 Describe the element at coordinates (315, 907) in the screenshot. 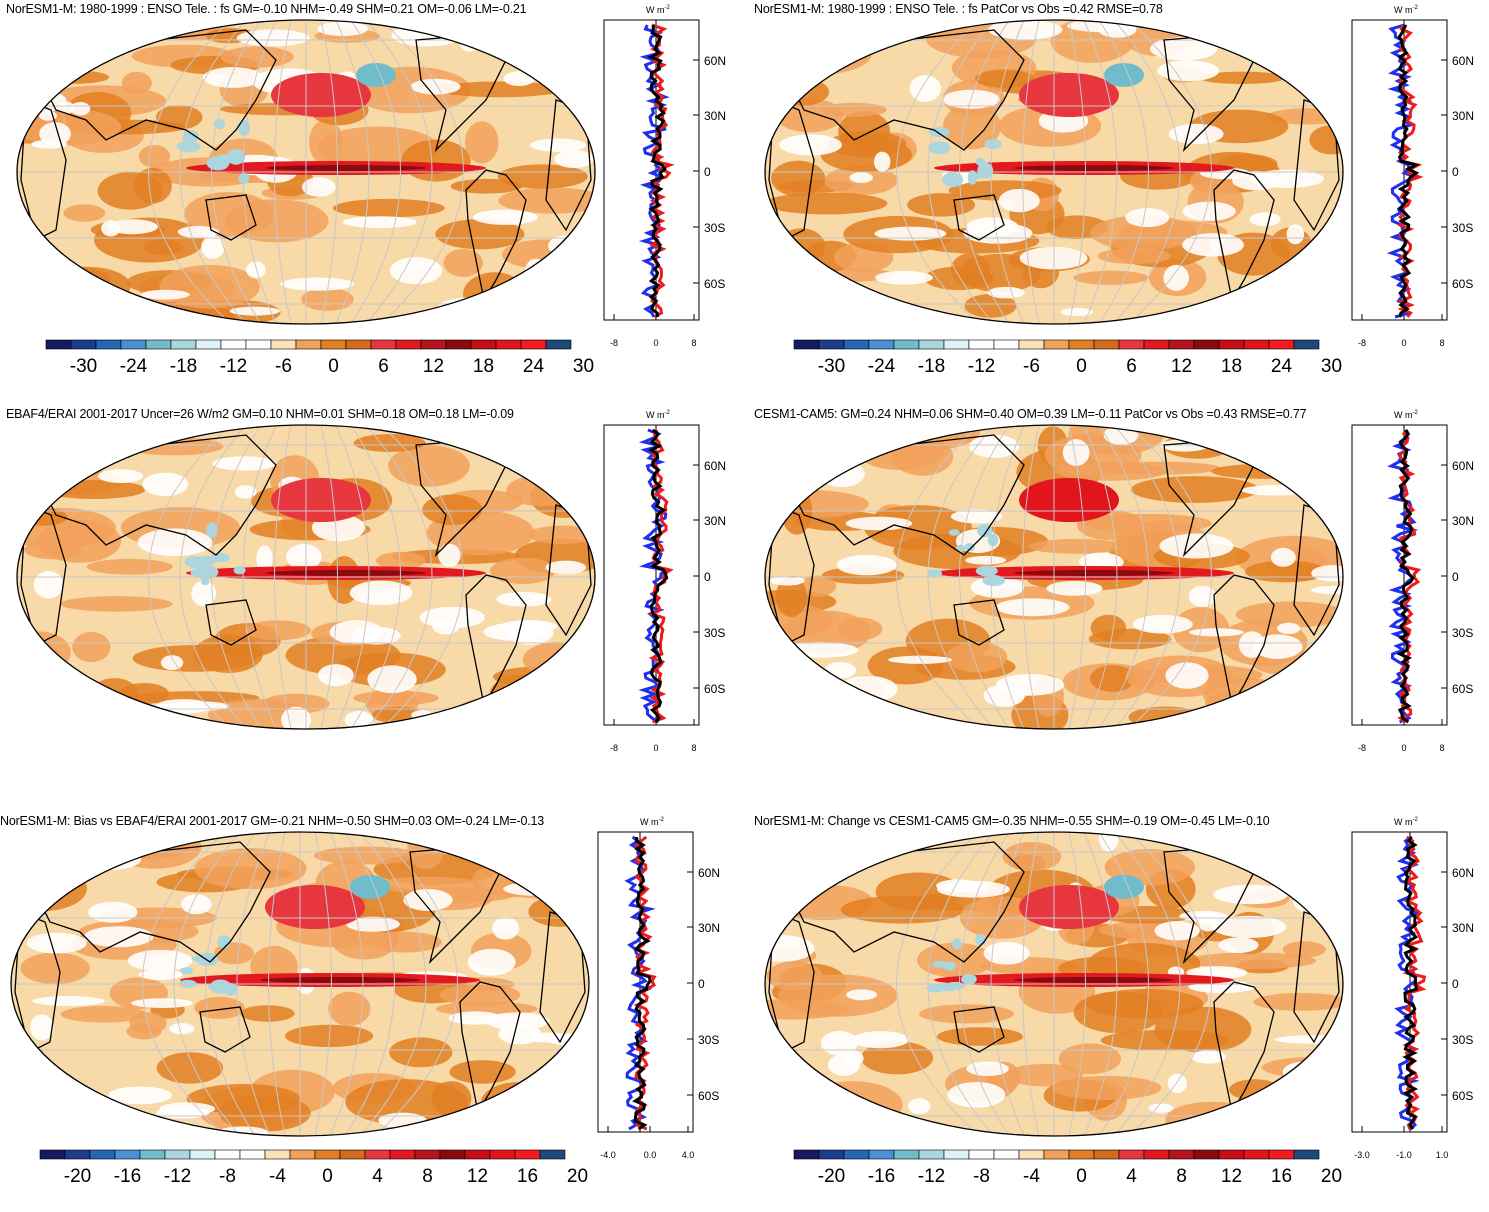

I see `north-pacific-anomaly` at that location.